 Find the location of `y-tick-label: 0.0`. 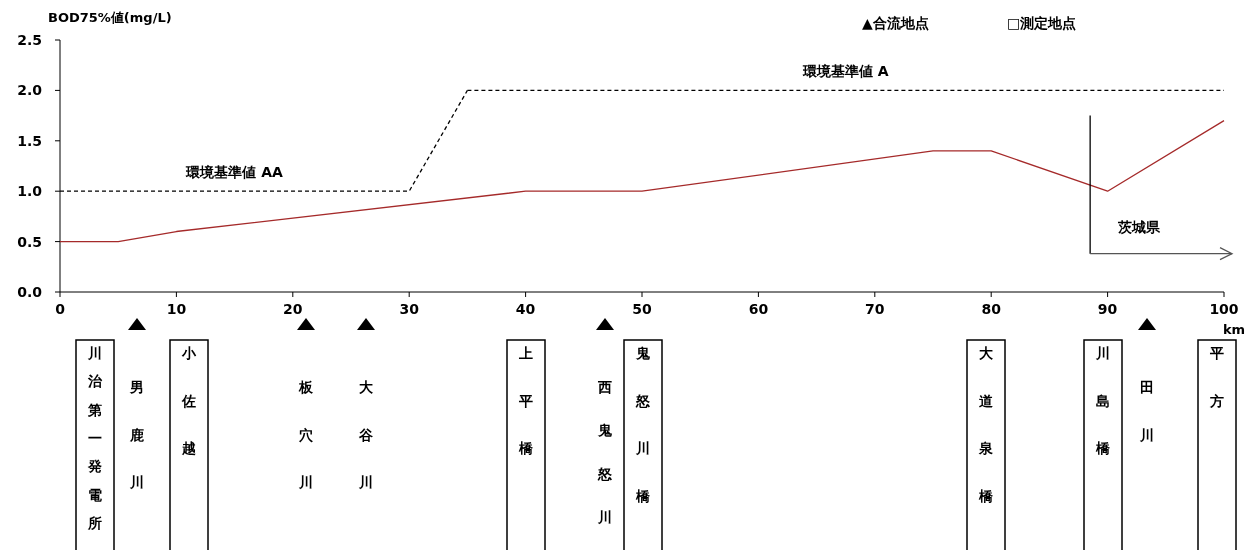

y-tick-label: 0.0 is located at coordinates (30, 291).